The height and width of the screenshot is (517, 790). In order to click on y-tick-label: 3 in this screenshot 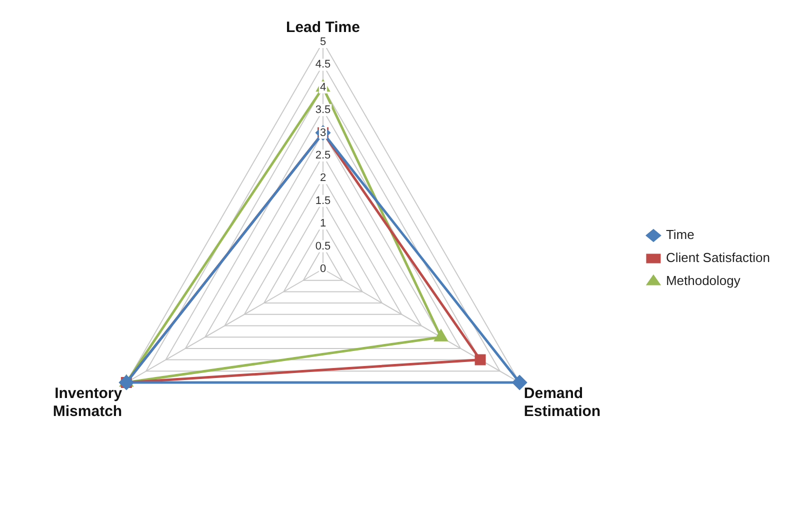, I will do `click(323, 132)`.